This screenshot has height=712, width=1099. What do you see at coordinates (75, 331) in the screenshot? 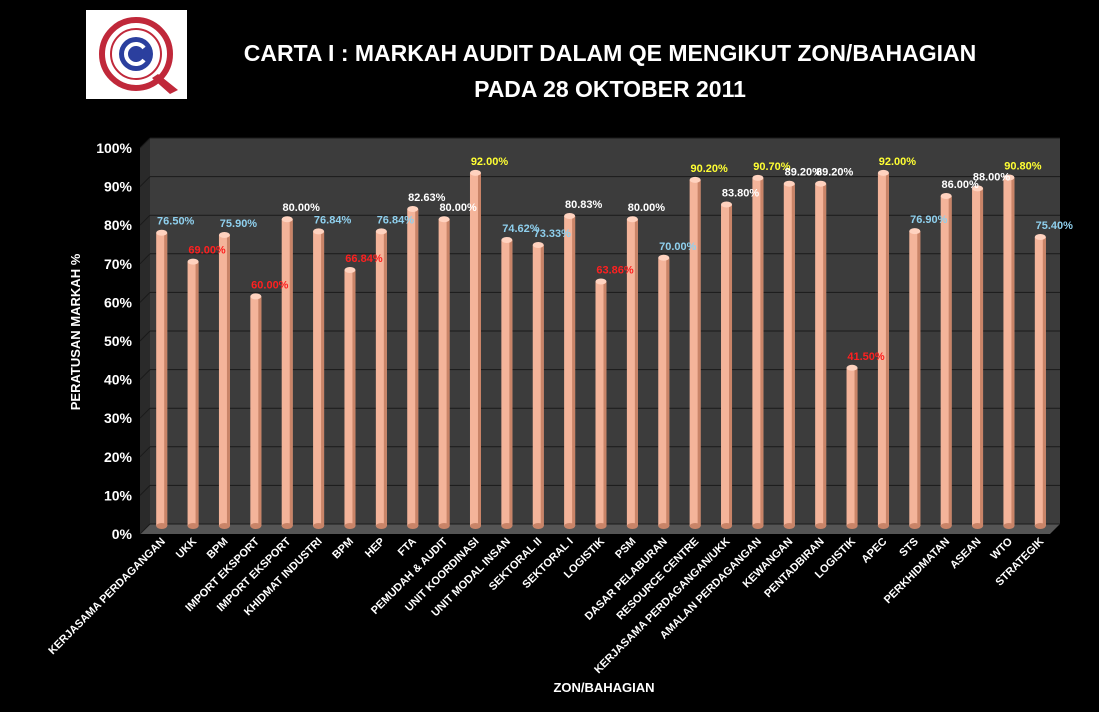
I see `y-axis-title: PERATUSAN MARKAH %` at bounding box center [75, 331].